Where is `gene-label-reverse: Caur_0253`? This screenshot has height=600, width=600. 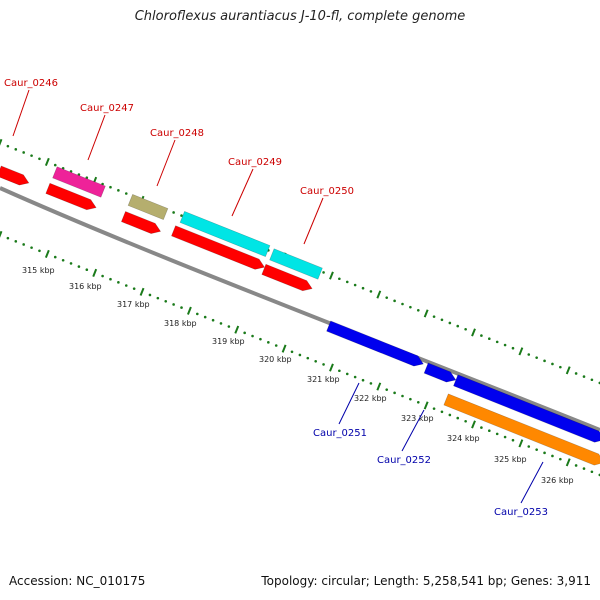 gene-label-reverse: Caur_0253 is located at coordinates (521, 512).